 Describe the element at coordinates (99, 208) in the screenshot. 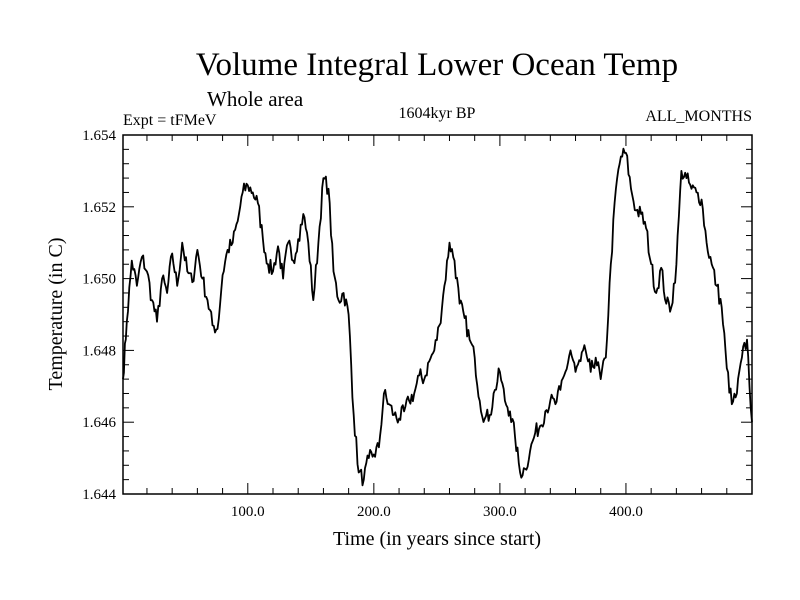

I see `y-tick-label: 1.652` at that location.